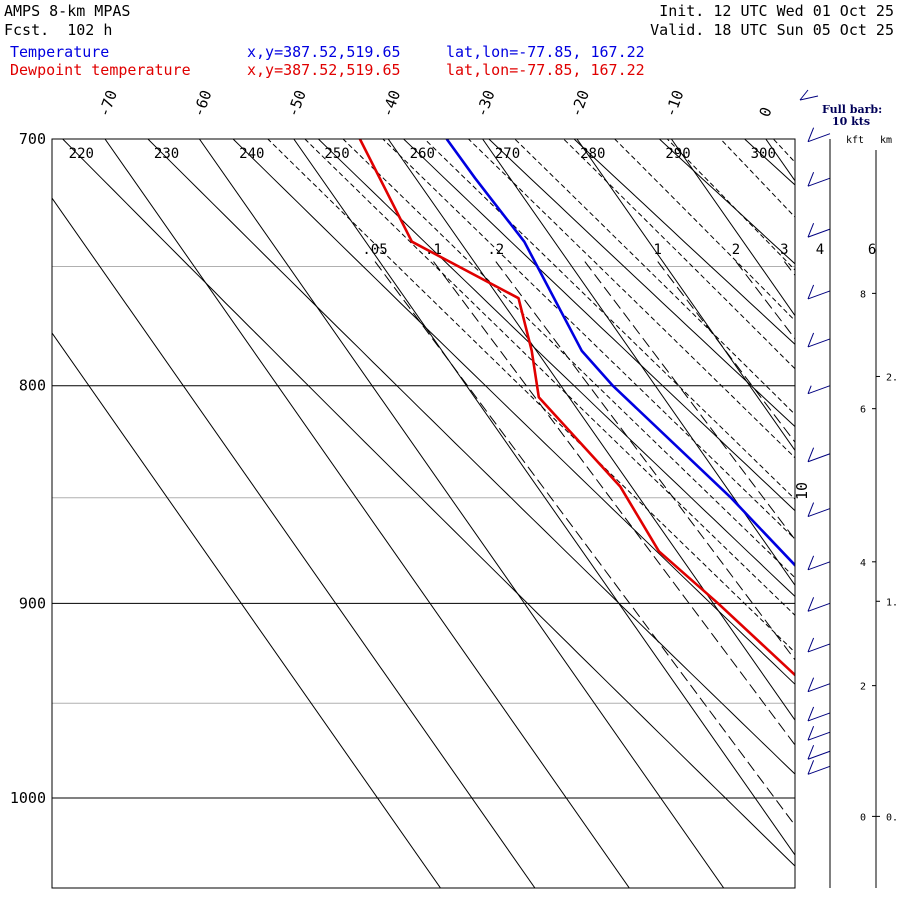 The width and height of the screenshot is (900, 900). Describe the element at coordinates (58, 30) in the screenshot. I see `forecast-hour: Fcst. 102 h` at that location.